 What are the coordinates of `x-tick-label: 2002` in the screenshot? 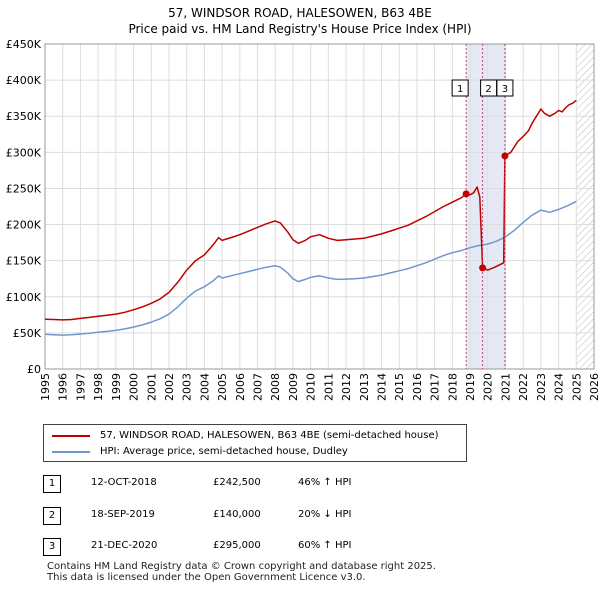 It's located at (169, 387).